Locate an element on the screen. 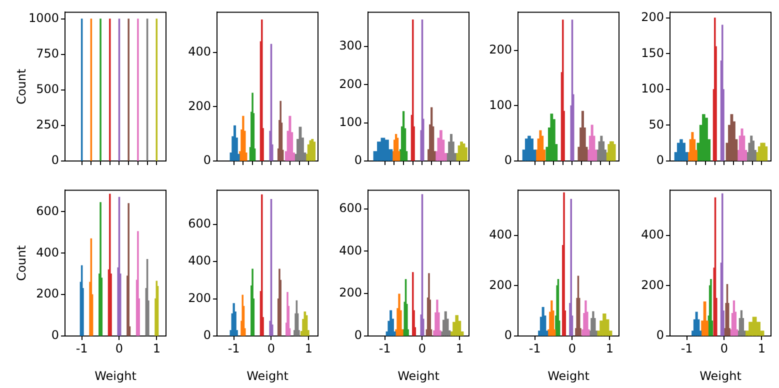 The height and width of the screenshot is (388, 779). y-tick-label: 50 is located at coordinates (656, 124).